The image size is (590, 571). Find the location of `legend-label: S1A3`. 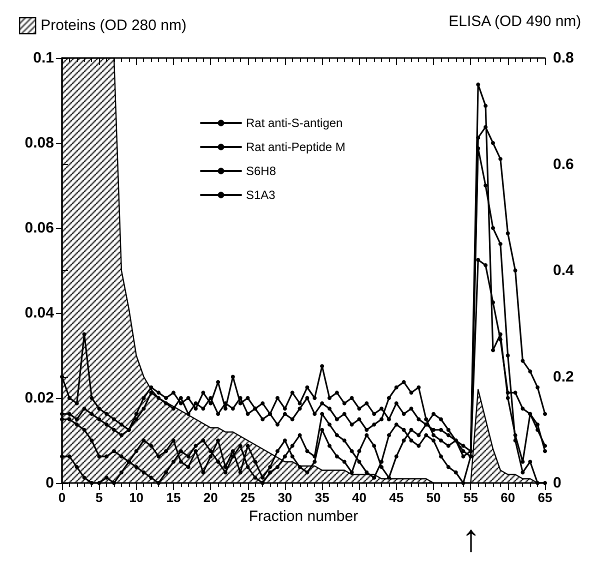

legend-label: S1A3 is located at coordinates (261, 195).